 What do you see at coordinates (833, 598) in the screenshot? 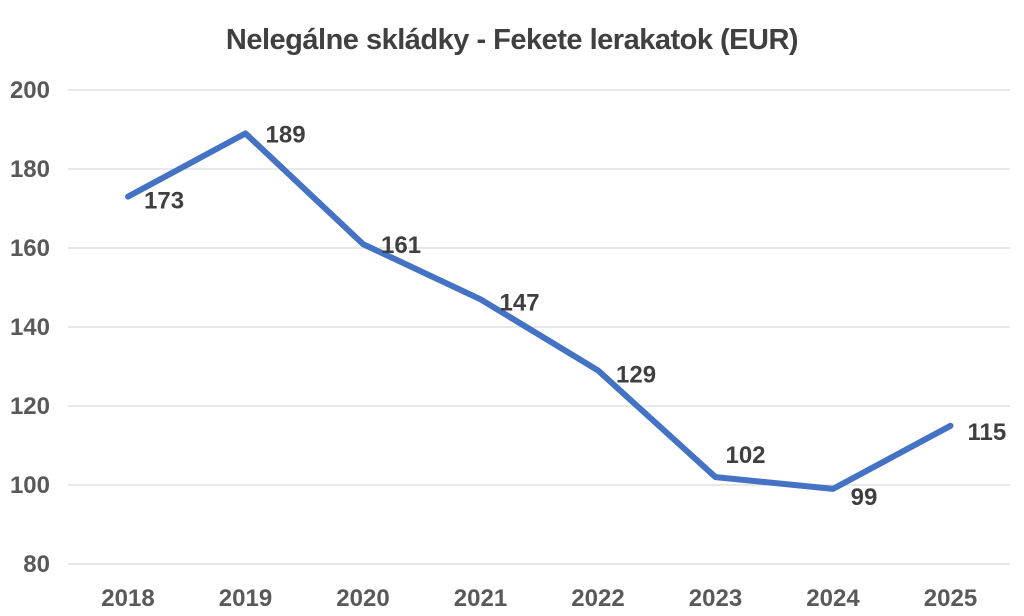
I see `x-tick-label: 2024` at bounding box center [833, 598].